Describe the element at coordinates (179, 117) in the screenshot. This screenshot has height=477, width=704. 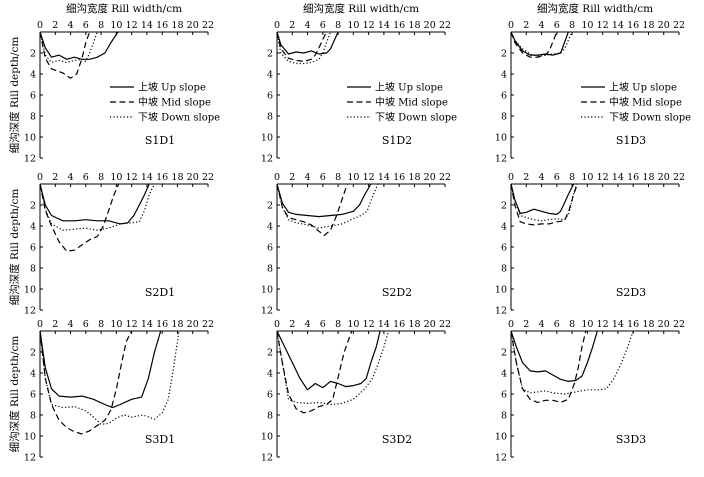
I see `legend-label: 下坡 Down slope` at that location.